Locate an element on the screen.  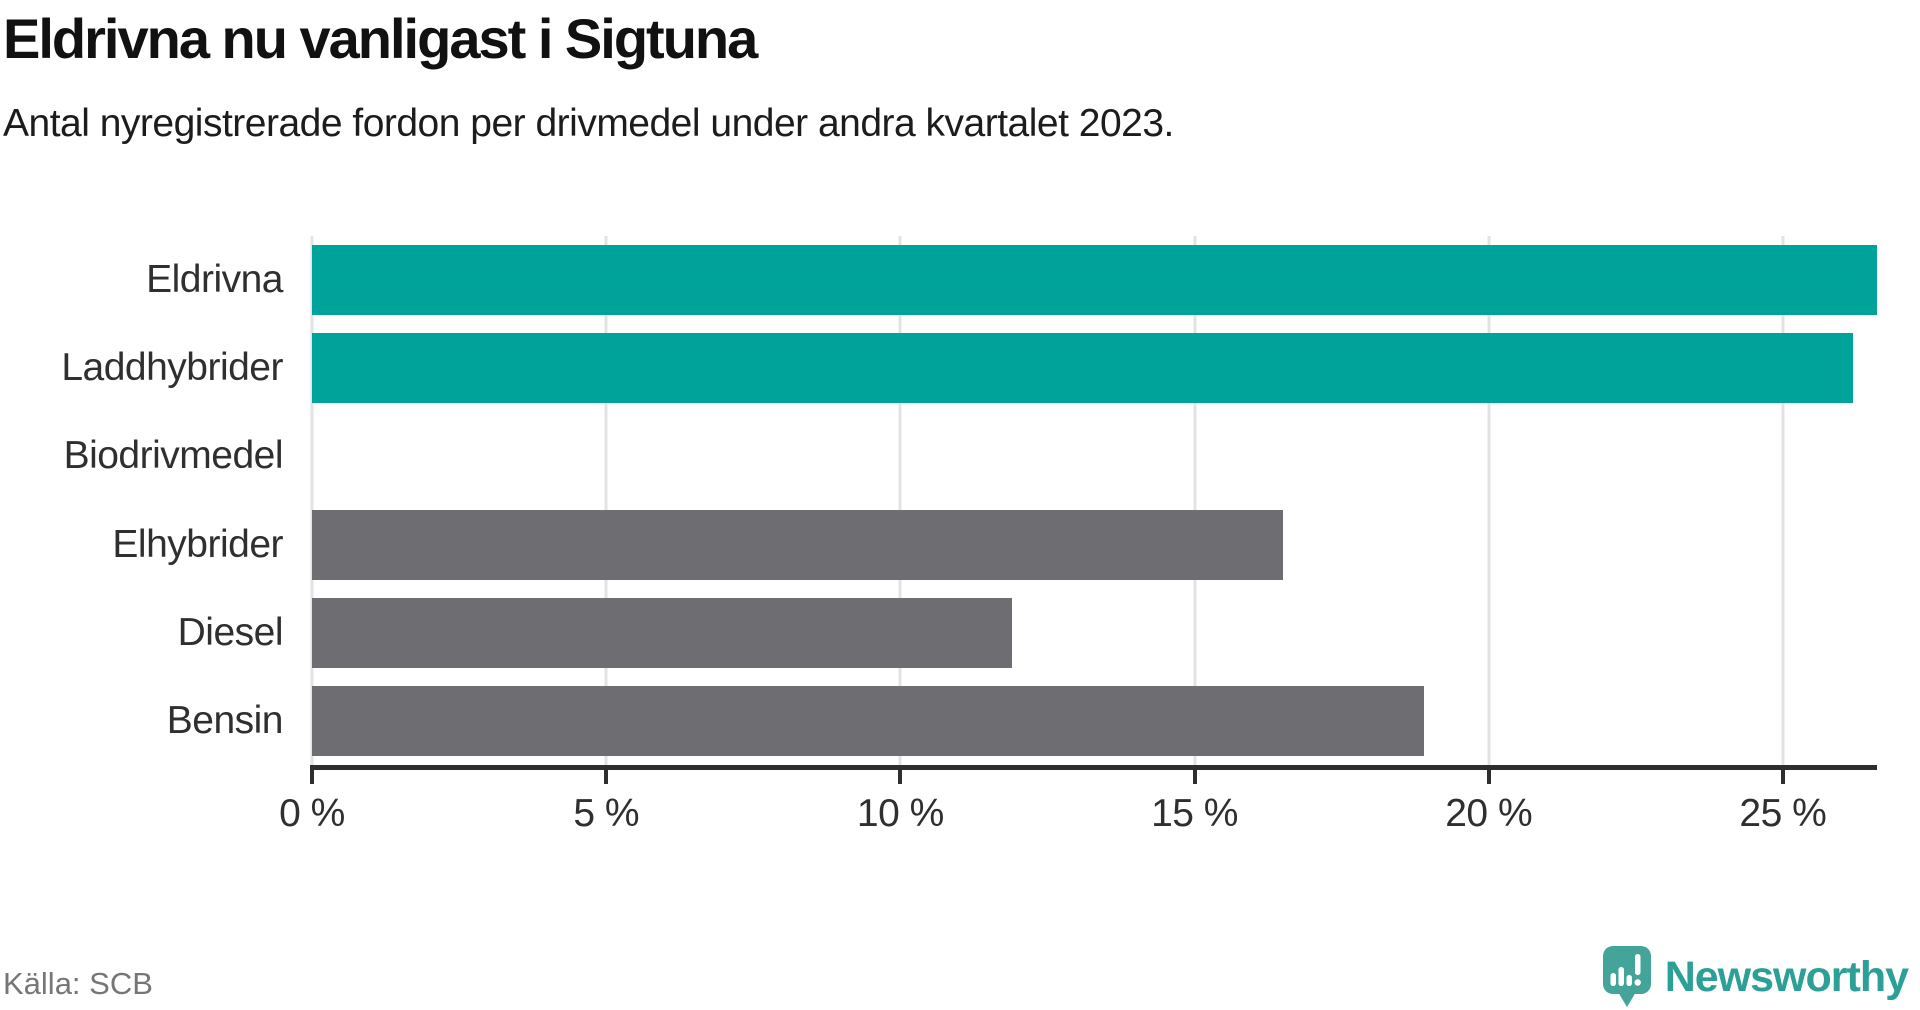
newsworthy-icon is located at coordinates (1626, 976).